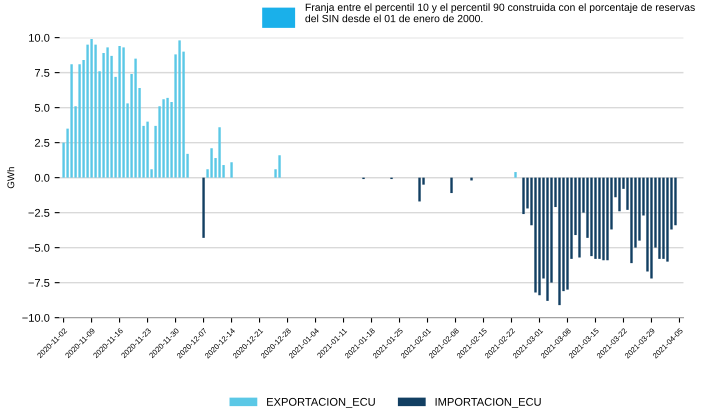 This screenshot has width=701, height=418. What do you see at coordinates (39, 283) in the screenshot?
I see `y-tick-label: −7.5` at bounding box center [39, 283].